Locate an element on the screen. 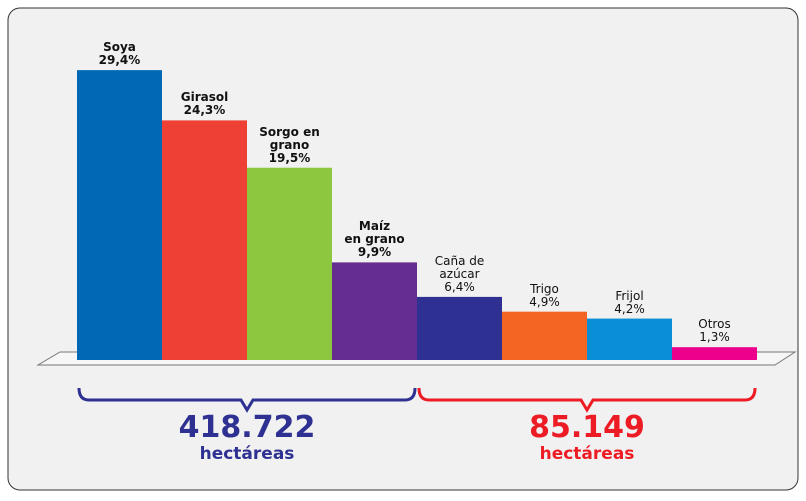 The image size is (806, 501). bar-label: Maíz en grano 9,9% is located at coordinates (375, 239).